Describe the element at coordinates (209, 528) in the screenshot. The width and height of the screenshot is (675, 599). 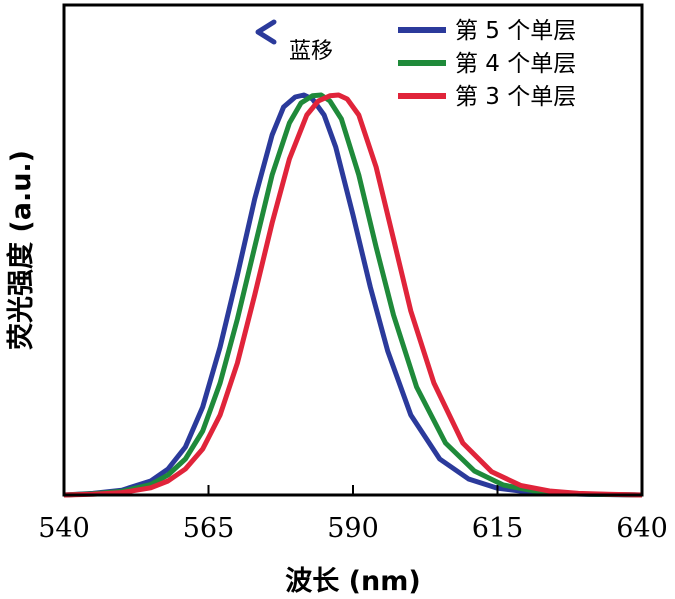
I see `x-tick-label: 565` at that location.